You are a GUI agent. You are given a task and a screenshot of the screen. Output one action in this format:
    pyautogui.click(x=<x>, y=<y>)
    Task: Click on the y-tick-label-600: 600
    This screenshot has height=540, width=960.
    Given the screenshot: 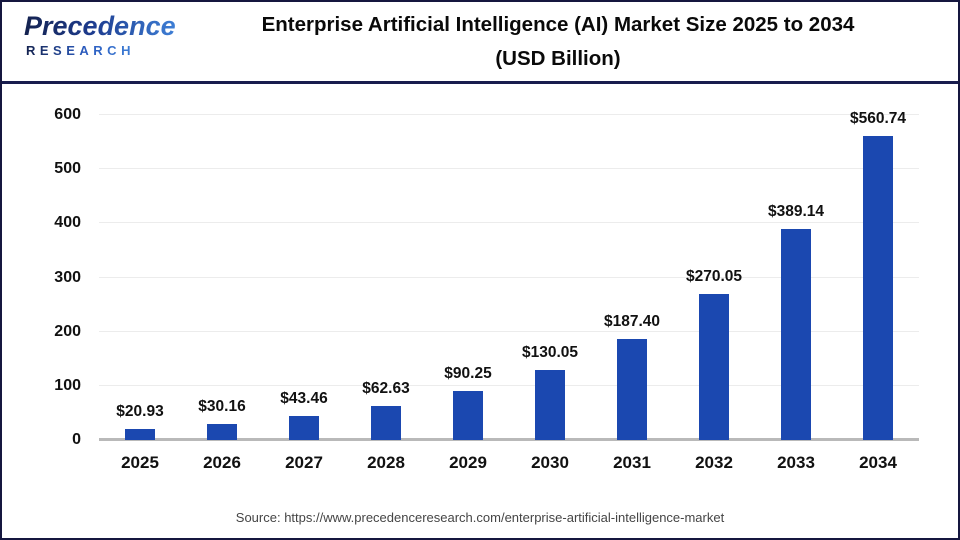 What is the action you would take?
    pyautogui.click(x=67, y=114)
    